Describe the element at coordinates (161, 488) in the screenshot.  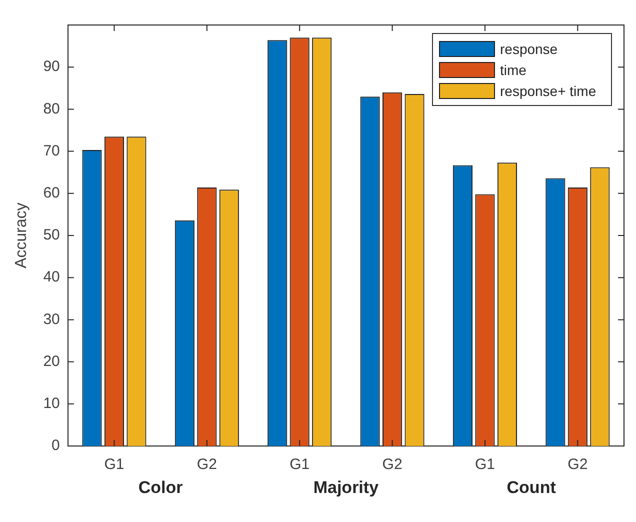
I see `text: Color` at that location.